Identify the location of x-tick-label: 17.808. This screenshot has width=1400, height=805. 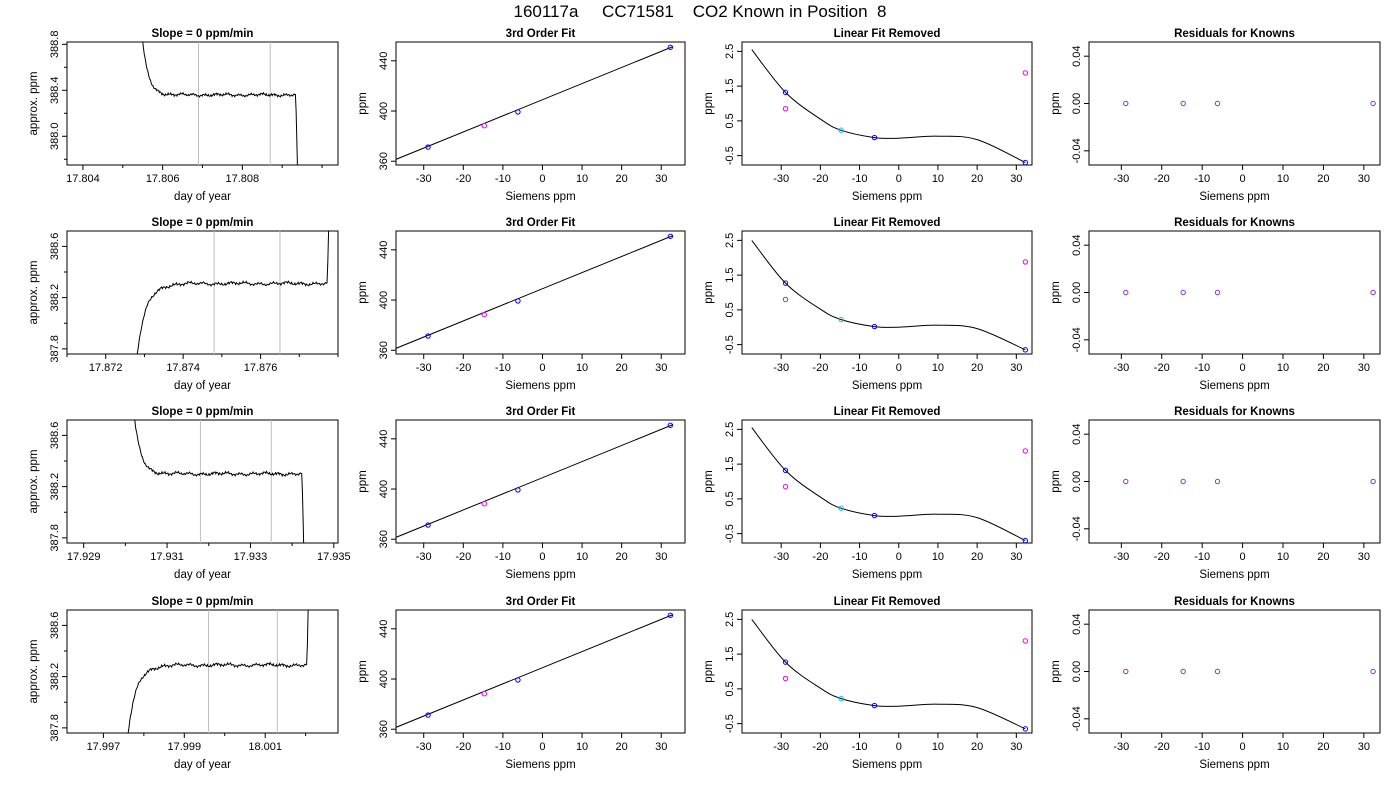
(243, 179).